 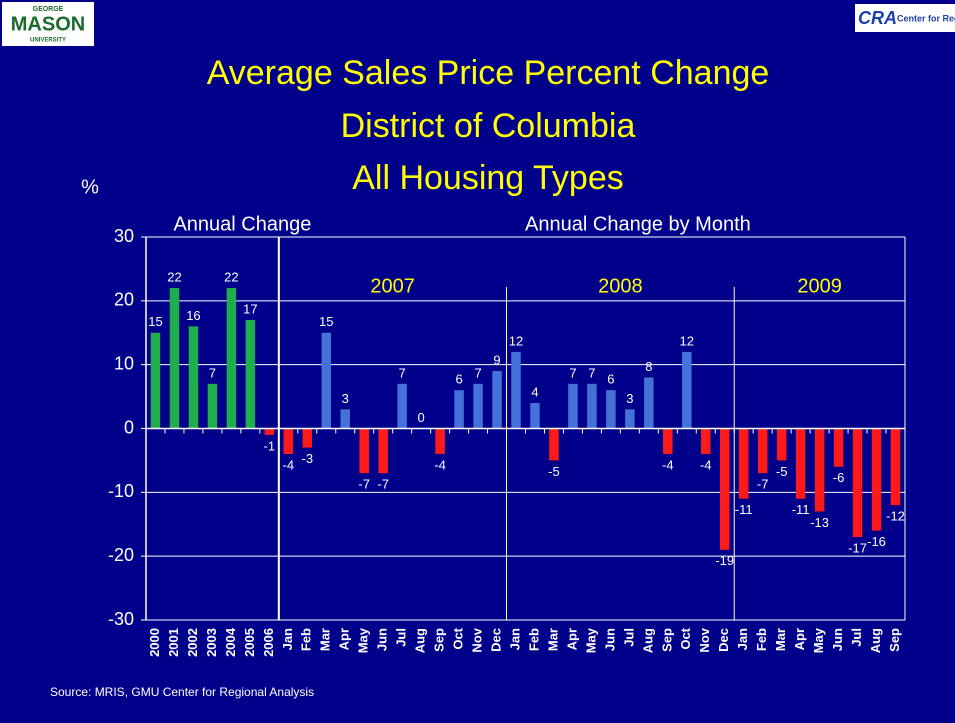 I want to click on cra-logo-box, so click(x=905, y=18).